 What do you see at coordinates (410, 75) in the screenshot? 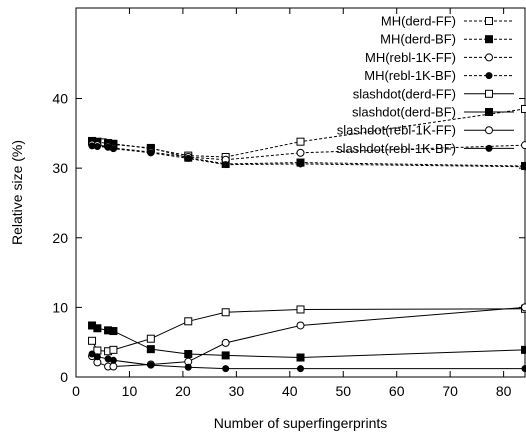
I see `legend-label: MH(rebl-1K-BF)` at bounding box center [410, 75].